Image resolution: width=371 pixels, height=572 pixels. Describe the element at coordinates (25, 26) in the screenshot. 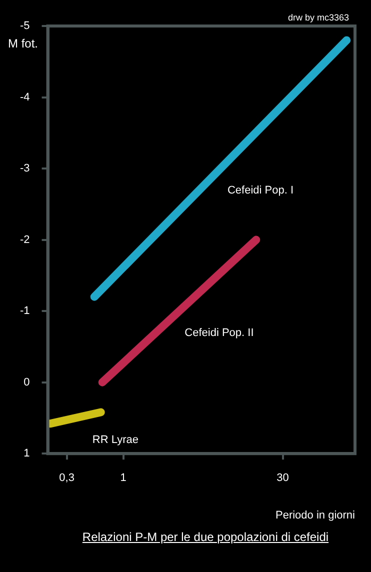

I see `y-tick-label: -5` at that location.